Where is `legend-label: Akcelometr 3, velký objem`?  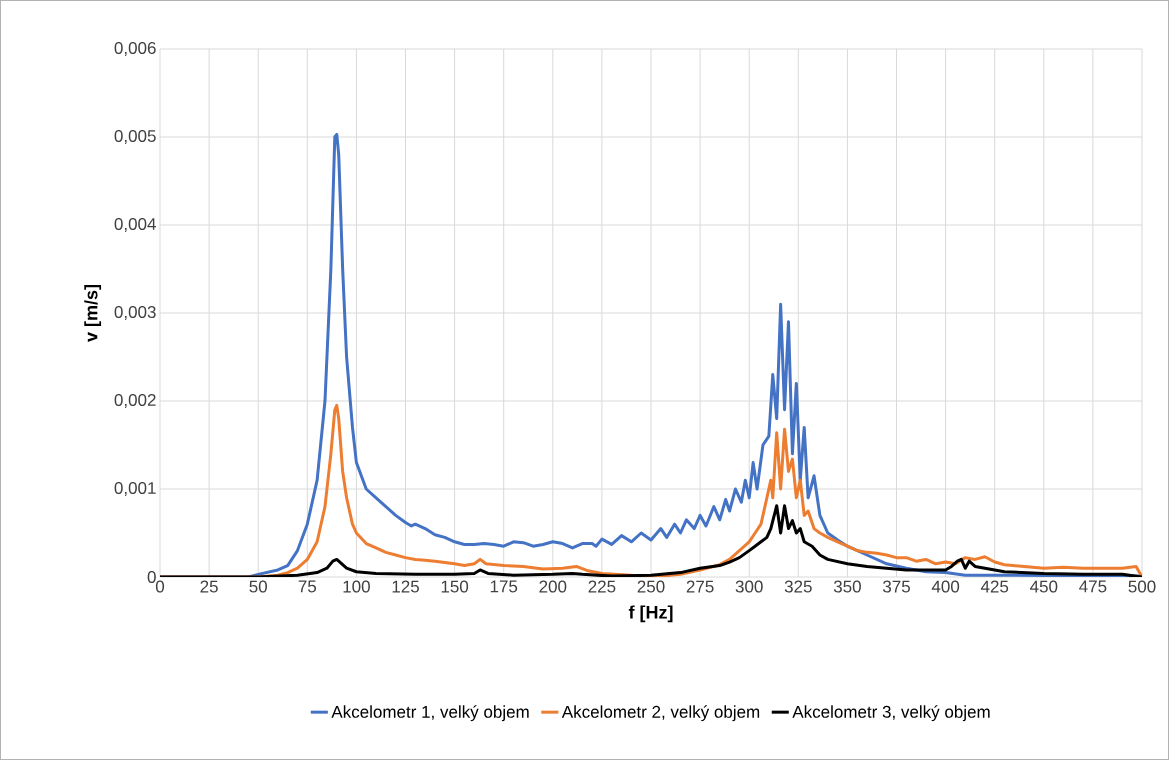
legend-label: Akcelometr 3, velký objem is located at coordinates (891, 713).